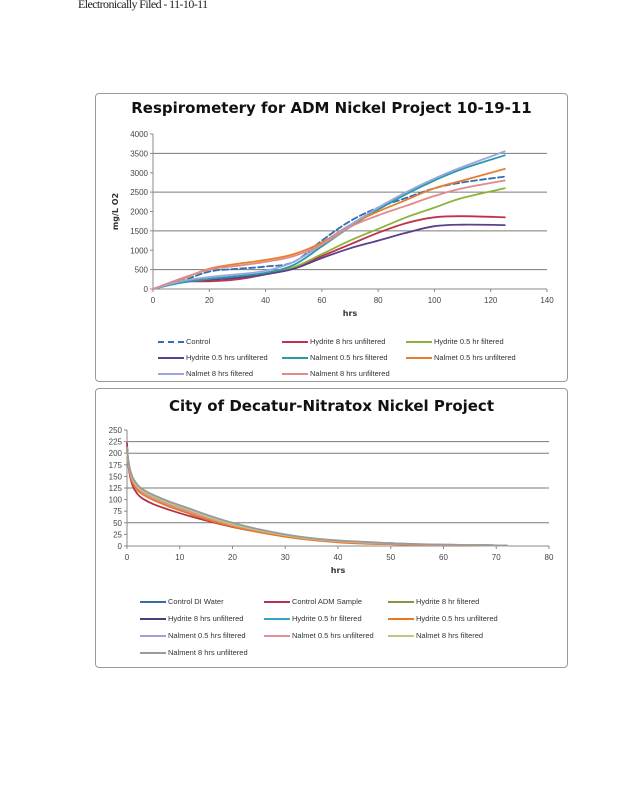 The image size is (618, 800). I want to click on legend-label: Control ADM Sample, so click(327, 601).